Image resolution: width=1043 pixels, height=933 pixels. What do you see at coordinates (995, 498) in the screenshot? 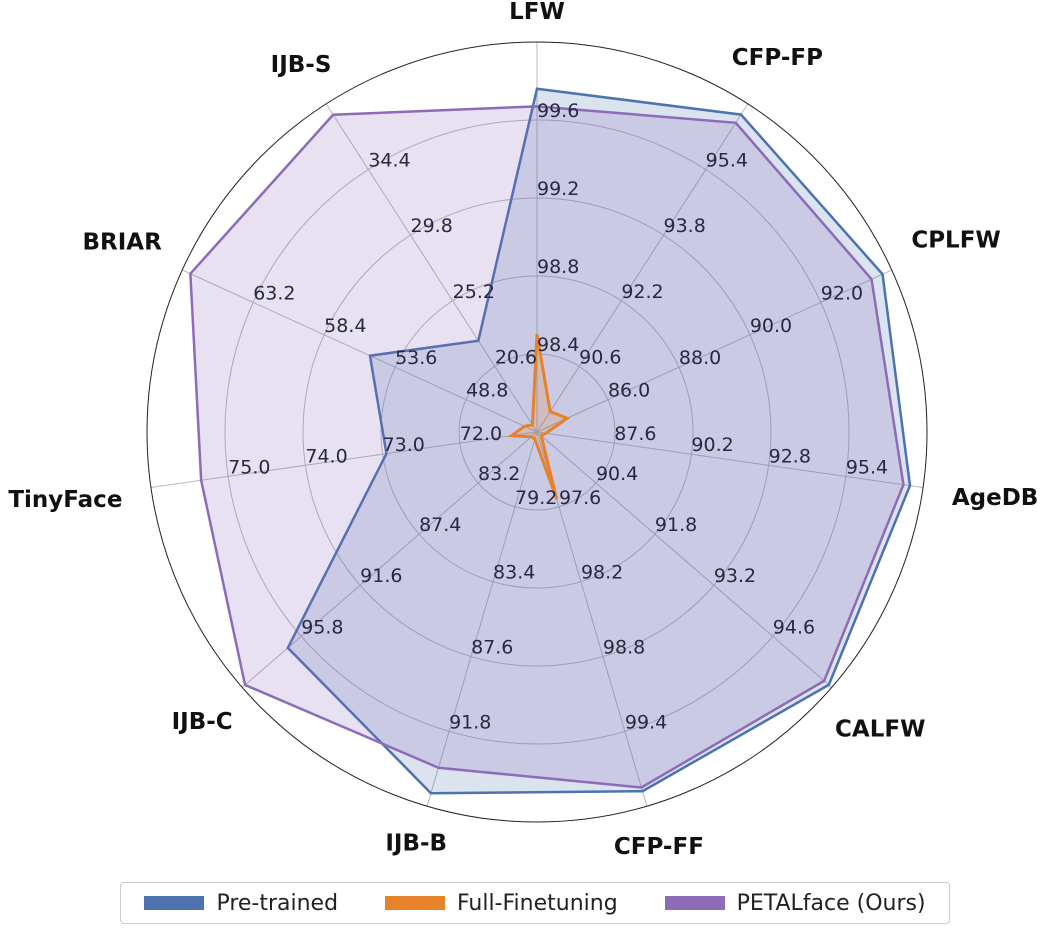
I see `axis-label: AgeDB` at bounding box center [995, 498].